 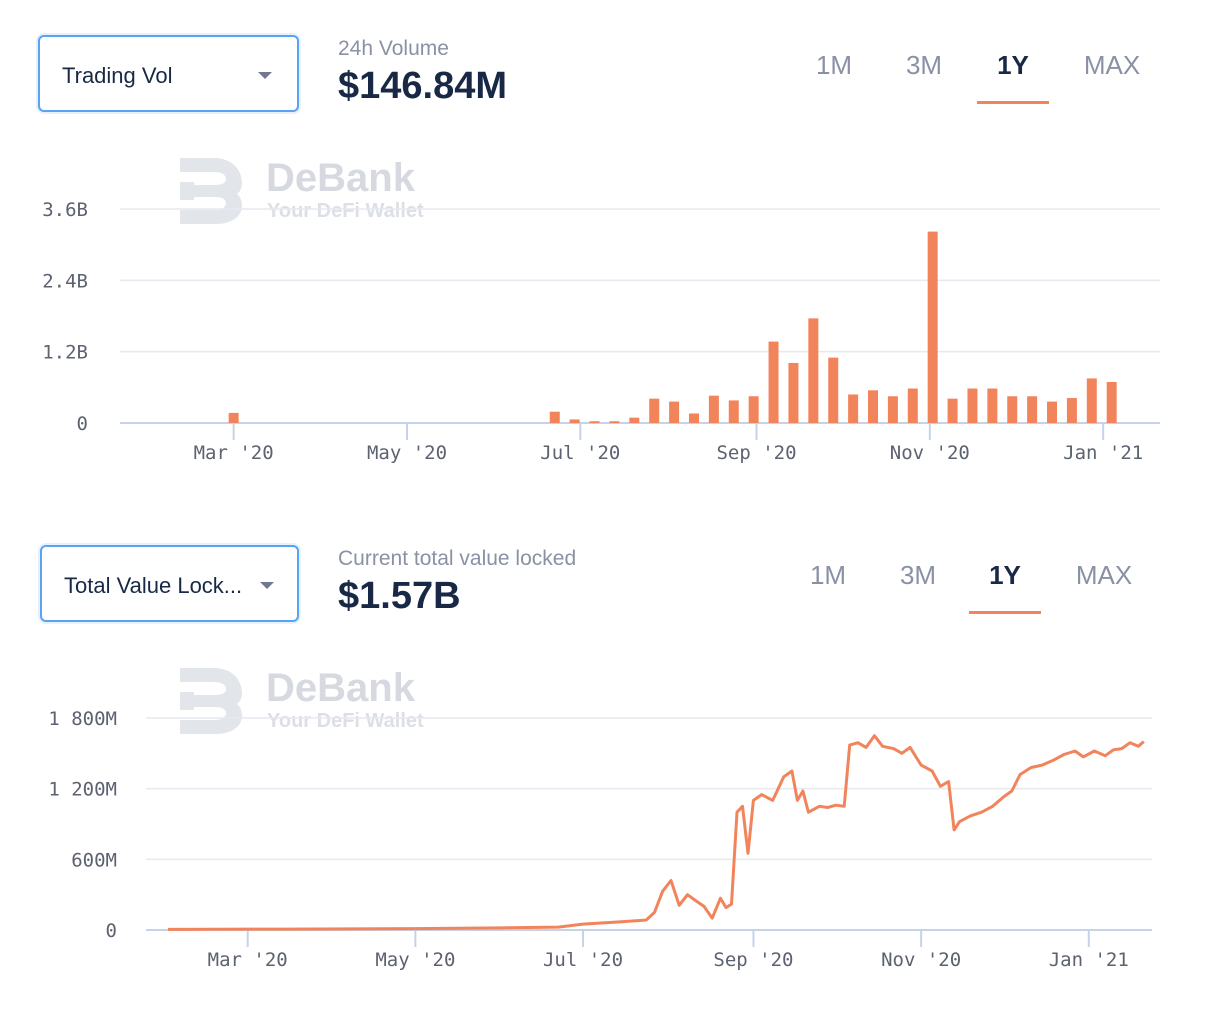 What do you see at coordinates (399, 596) in the screenshot?
I see `stat-value: $1.57B` at bounding box center [399, 596].